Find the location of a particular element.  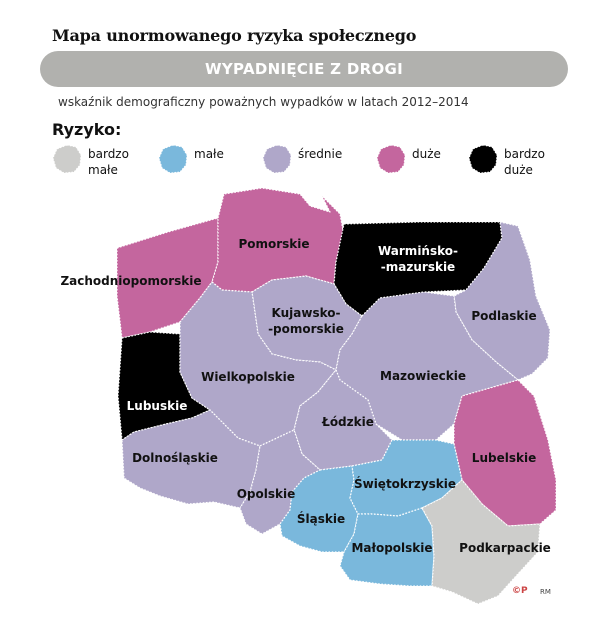

label-slaskie: Śląskie is located at coordinates (321, 518).